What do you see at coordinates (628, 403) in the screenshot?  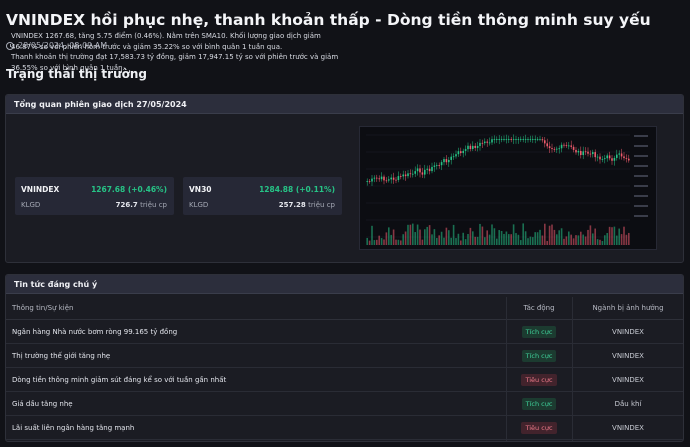 I see `sector-text: Dầu khí` at bounding box center [628, 403].